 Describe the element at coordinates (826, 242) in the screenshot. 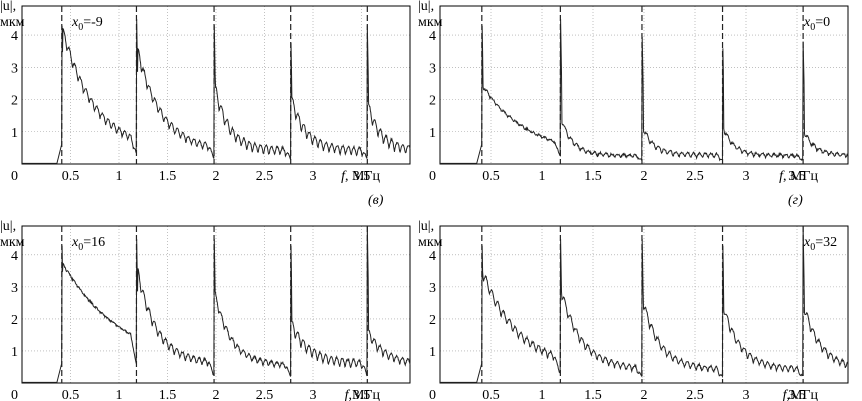

I see `annotation-value: =32` at that location.